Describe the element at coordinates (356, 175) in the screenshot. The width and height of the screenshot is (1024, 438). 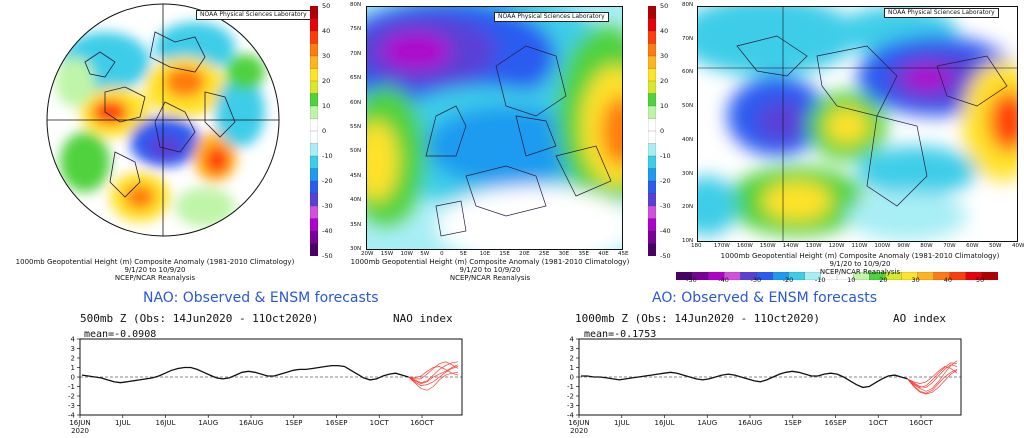
I see `lat-label: 45N` at that location.